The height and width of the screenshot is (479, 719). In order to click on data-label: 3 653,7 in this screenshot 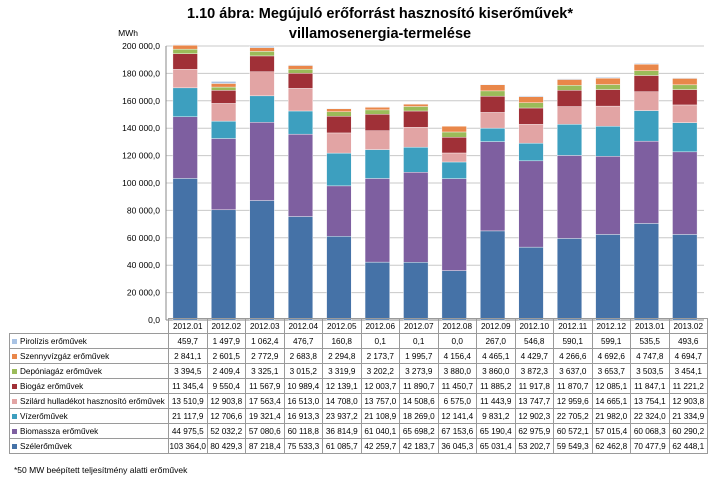, I will do `click(611, 371)`.